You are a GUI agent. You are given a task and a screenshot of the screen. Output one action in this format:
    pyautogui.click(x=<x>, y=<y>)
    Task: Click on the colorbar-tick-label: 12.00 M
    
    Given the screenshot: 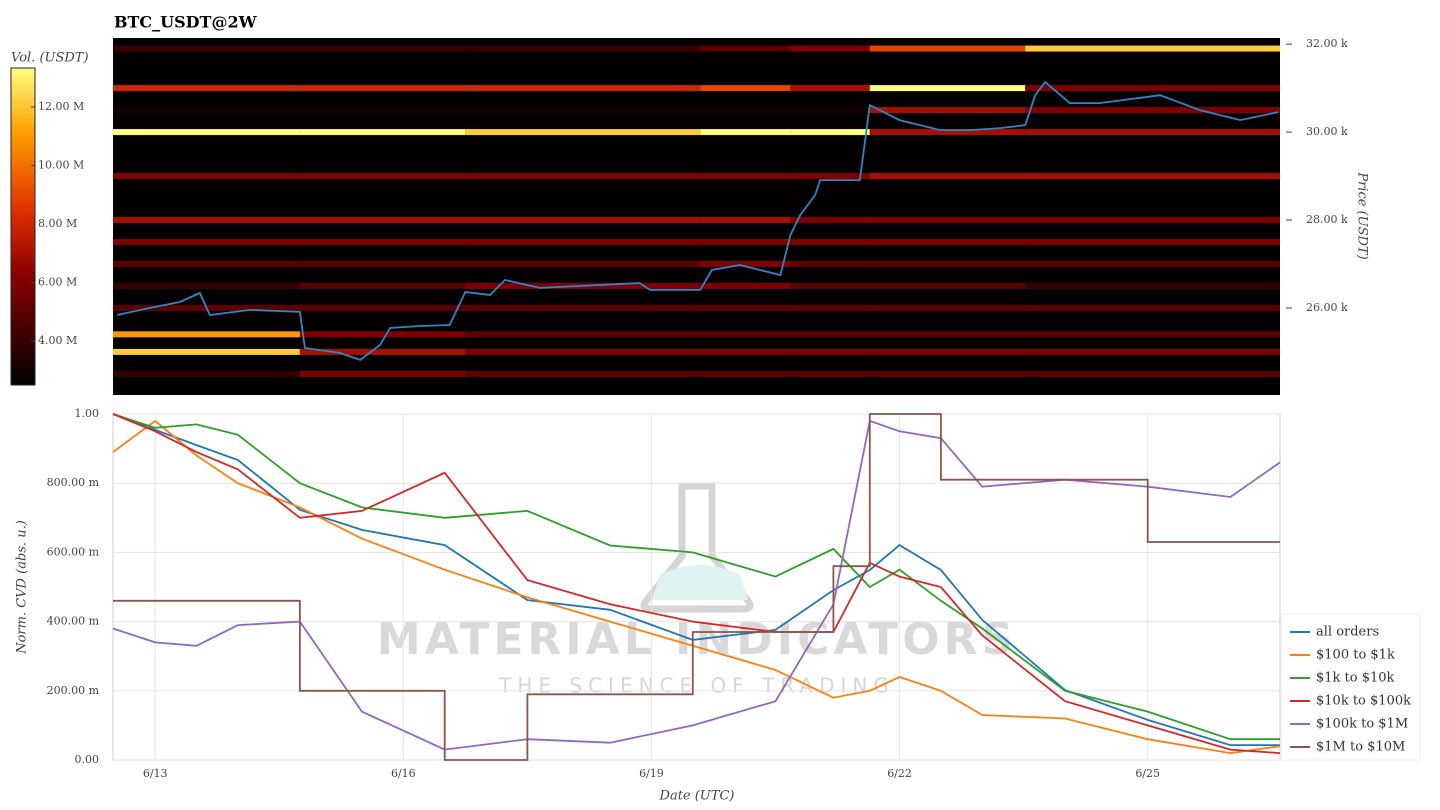 What is the action you would take?
    pyautogui.click(x=61, y=106)
    